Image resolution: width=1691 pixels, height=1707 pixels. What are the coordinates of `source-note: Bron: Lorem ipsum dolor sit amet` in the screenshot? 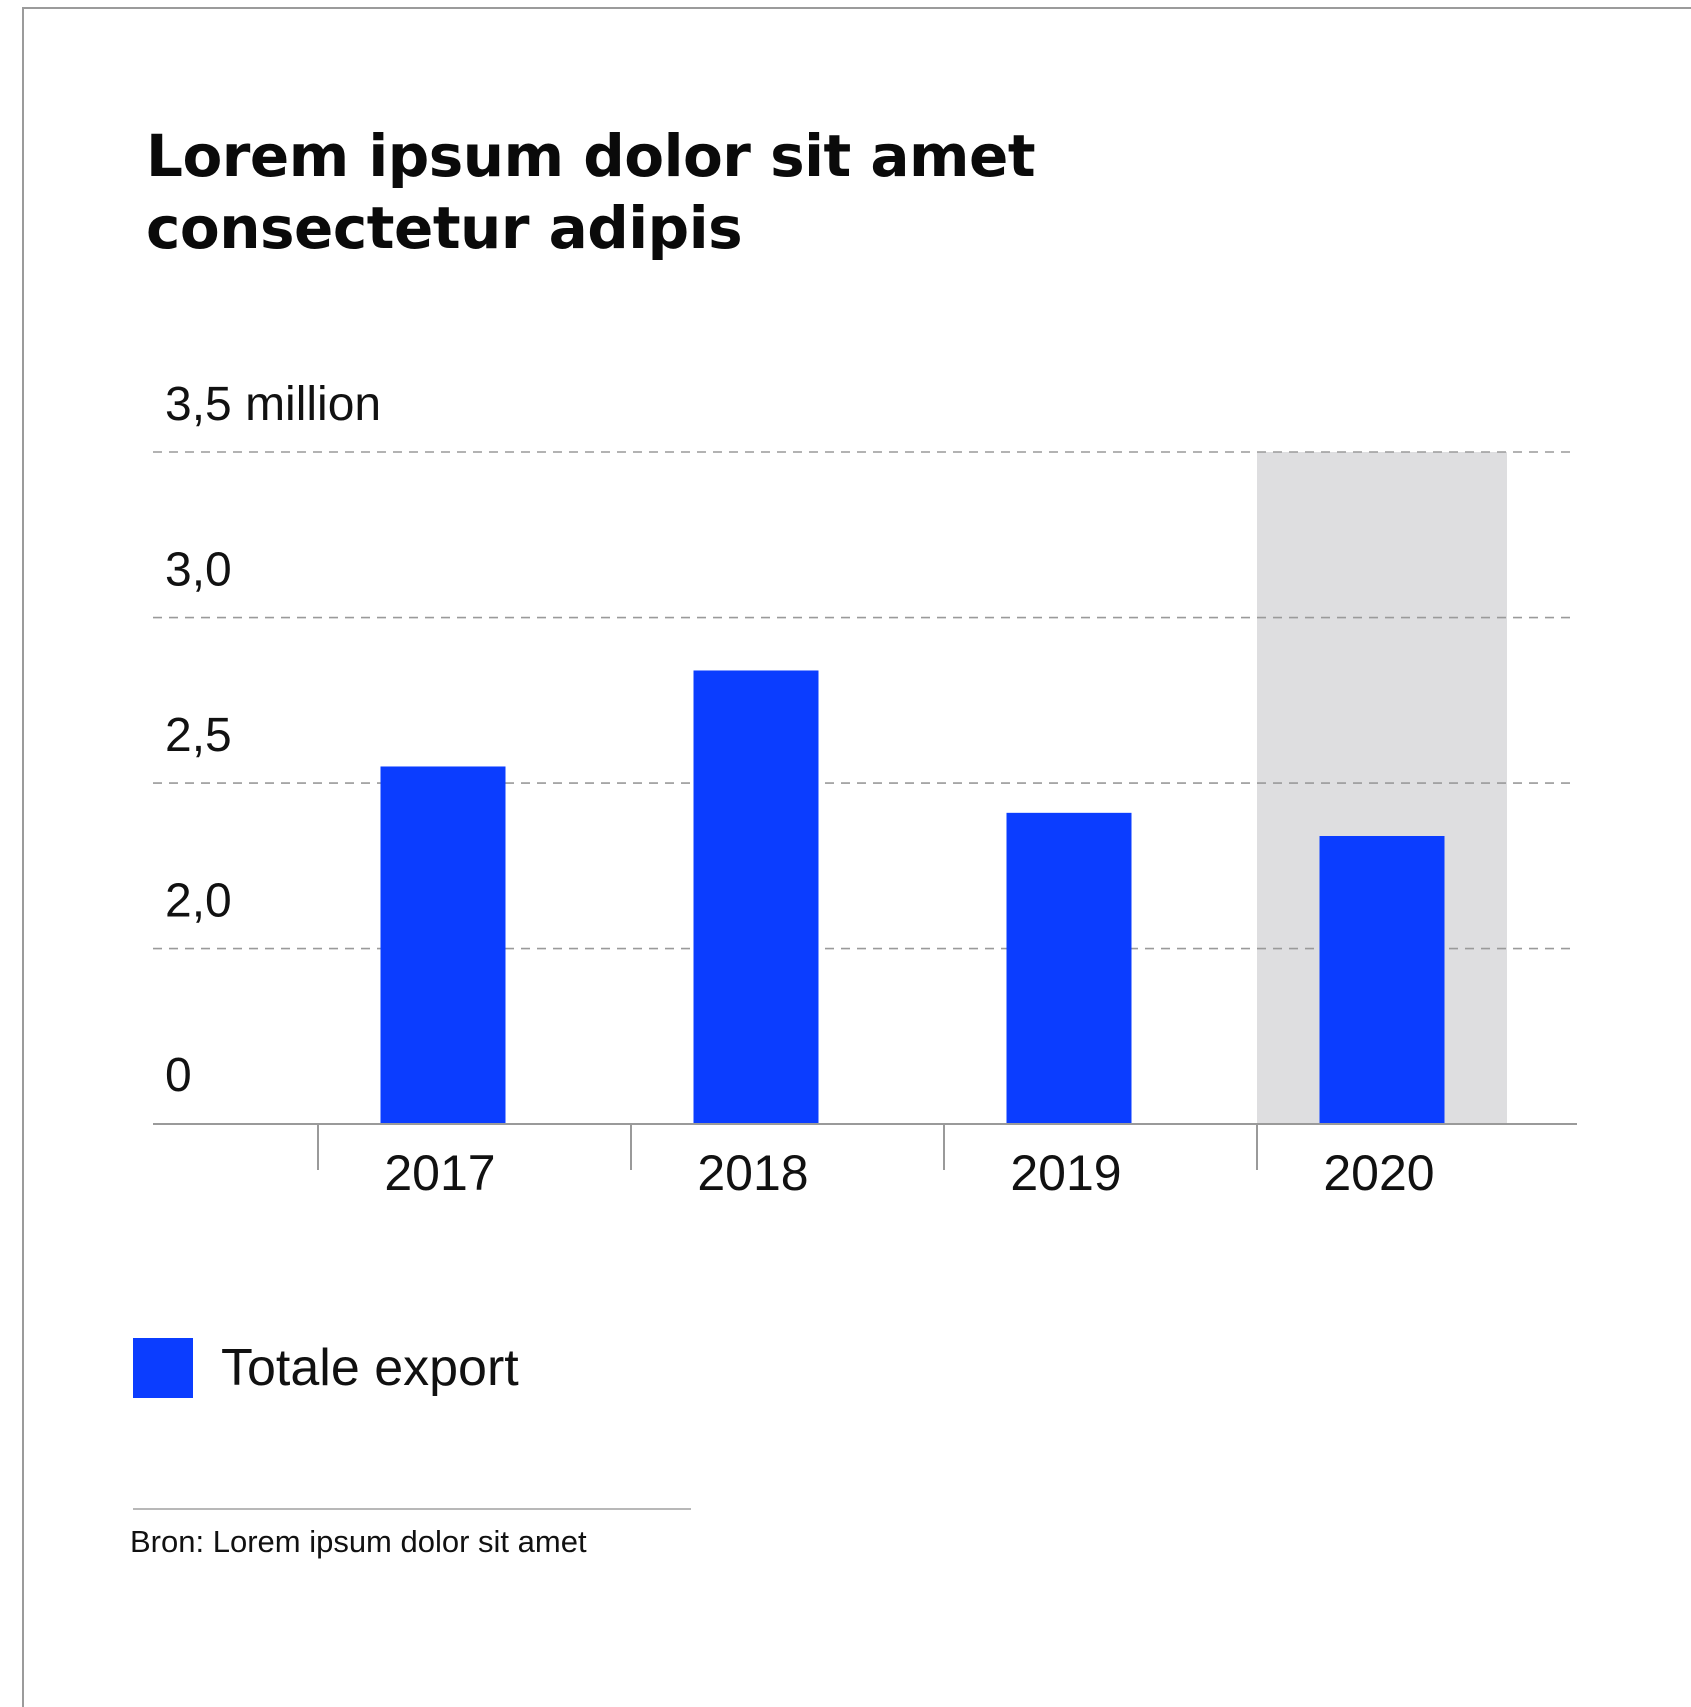 It's located at (358, 1541).